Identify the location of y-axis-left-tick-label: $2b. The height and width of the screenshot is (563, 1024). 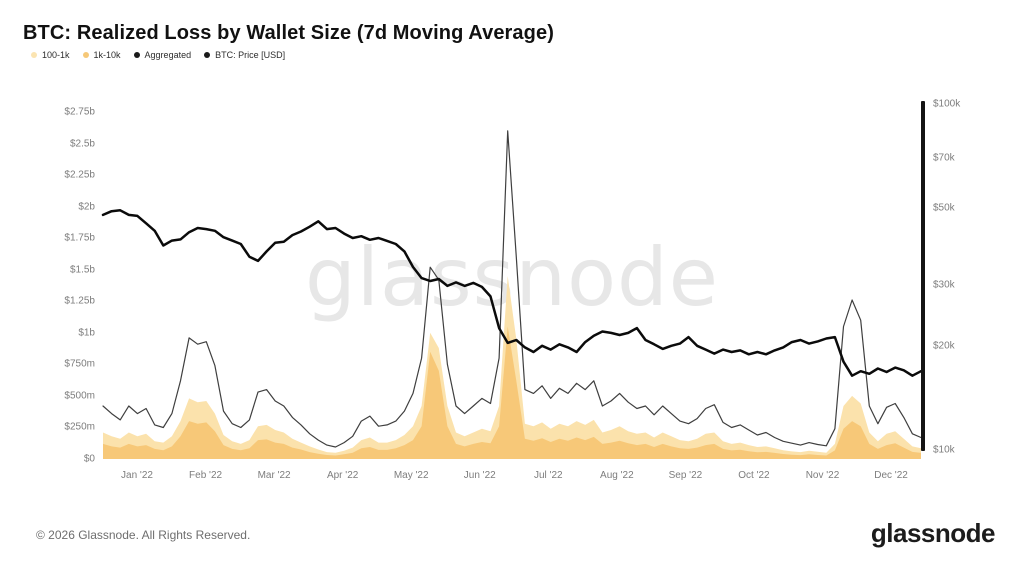
(86, 207).